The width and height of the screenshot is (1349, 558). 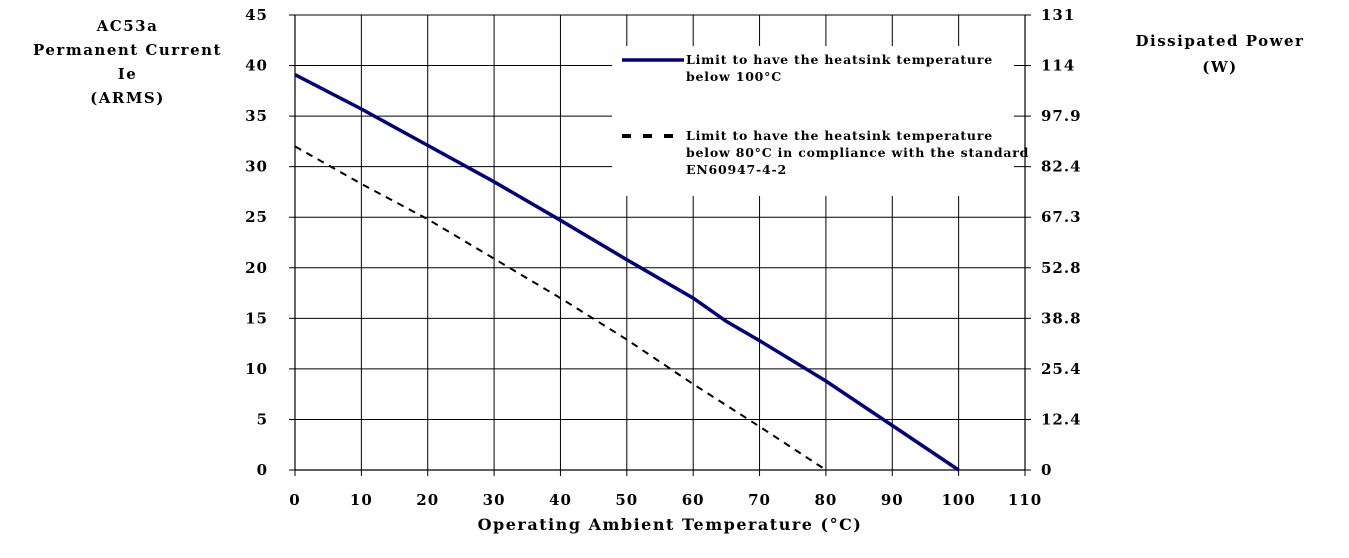 I want to click on x-tick-label: 80, so click(x=825, y=500).